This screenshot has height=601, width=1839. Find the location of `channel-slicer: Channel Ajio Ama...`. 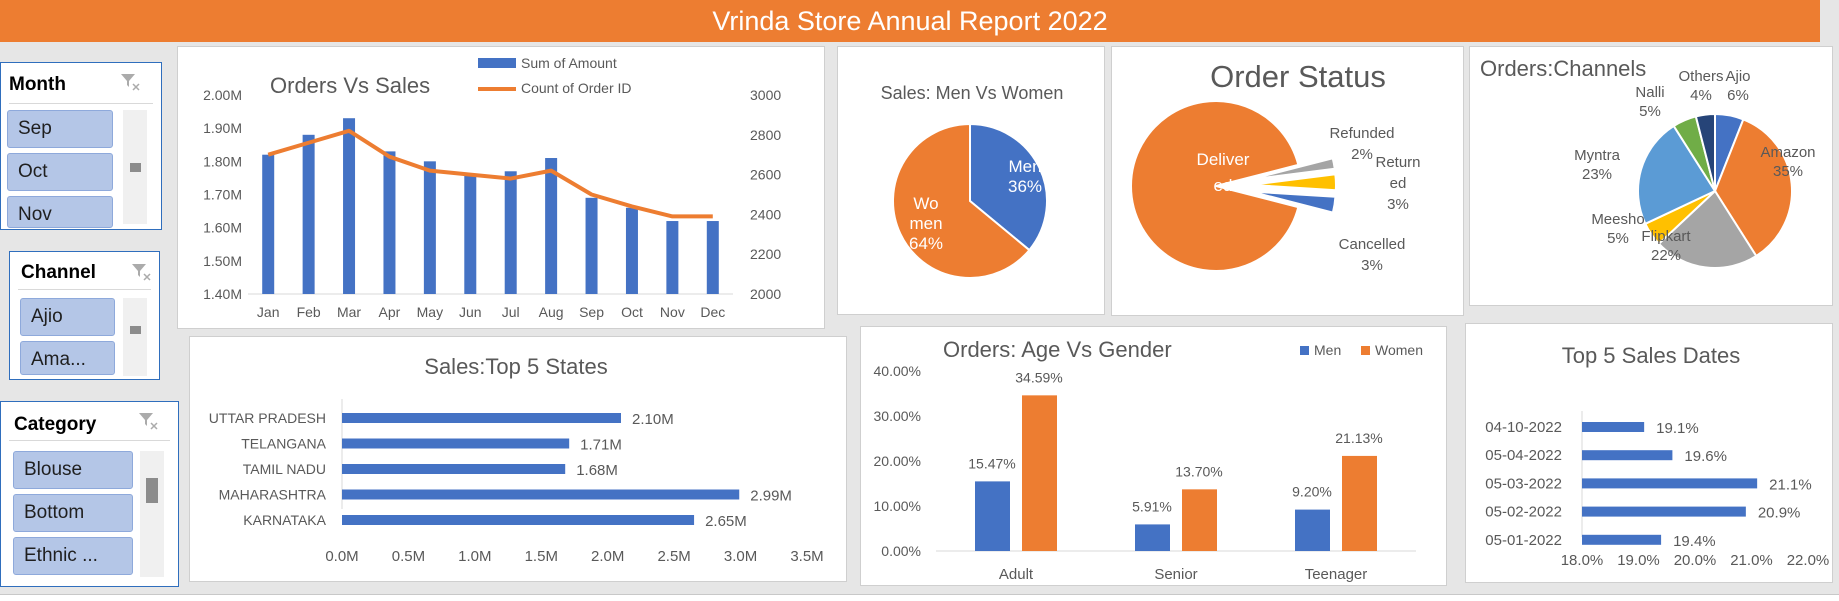

channel-slicer: Channel Ajio Ama... is located at coordinates (84, 315).